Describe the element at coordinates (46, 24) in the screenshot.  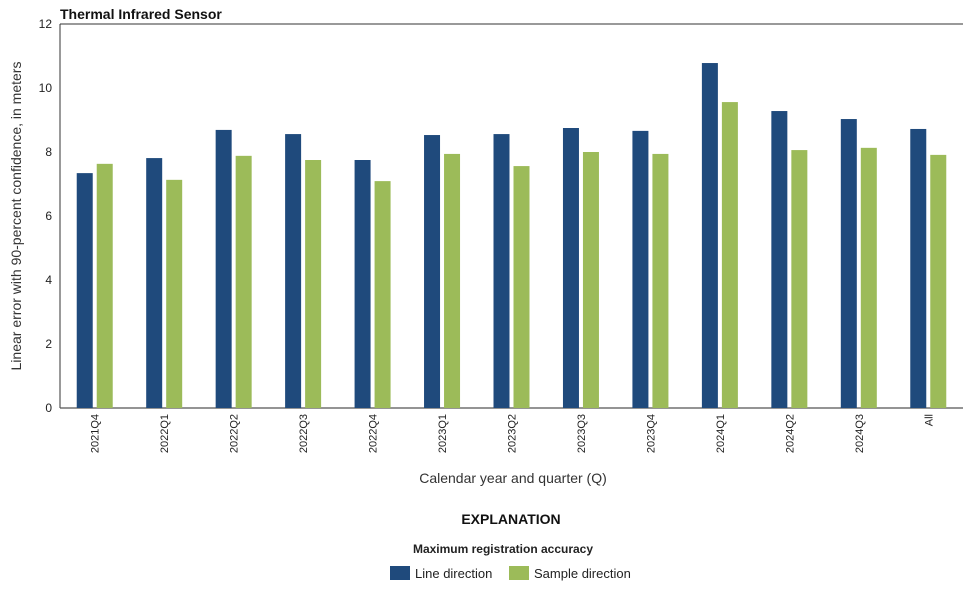
I see `y-tick-label: 12` at that location.